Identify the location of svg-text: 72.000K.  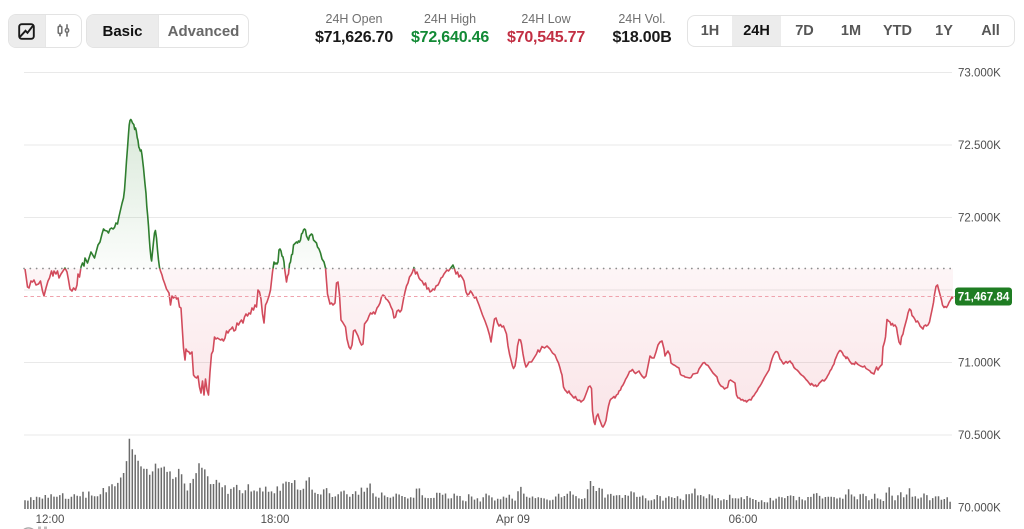
(979, 219).